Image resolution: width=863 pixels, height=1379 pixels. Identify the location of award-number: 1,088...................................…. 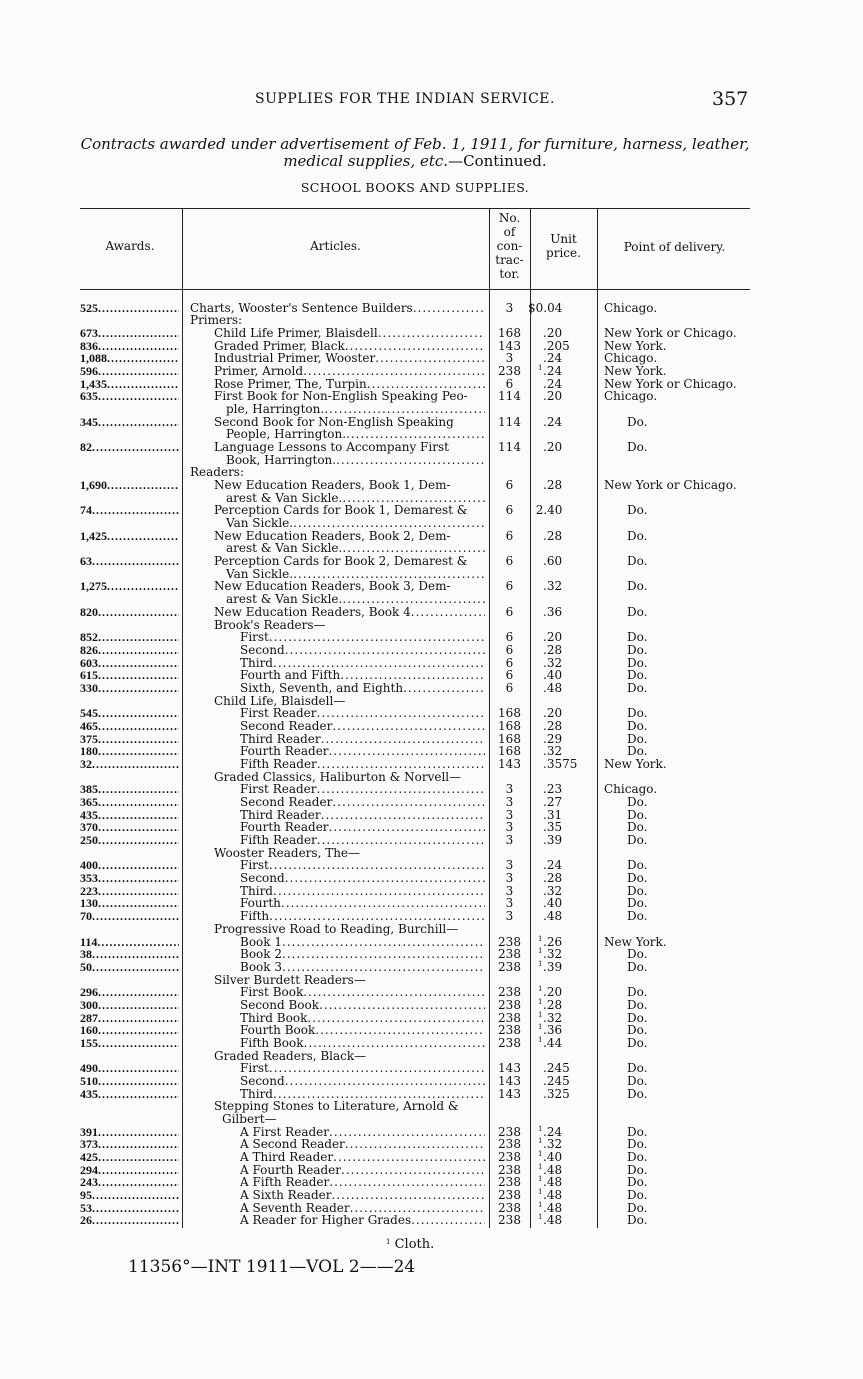
(129, 358).